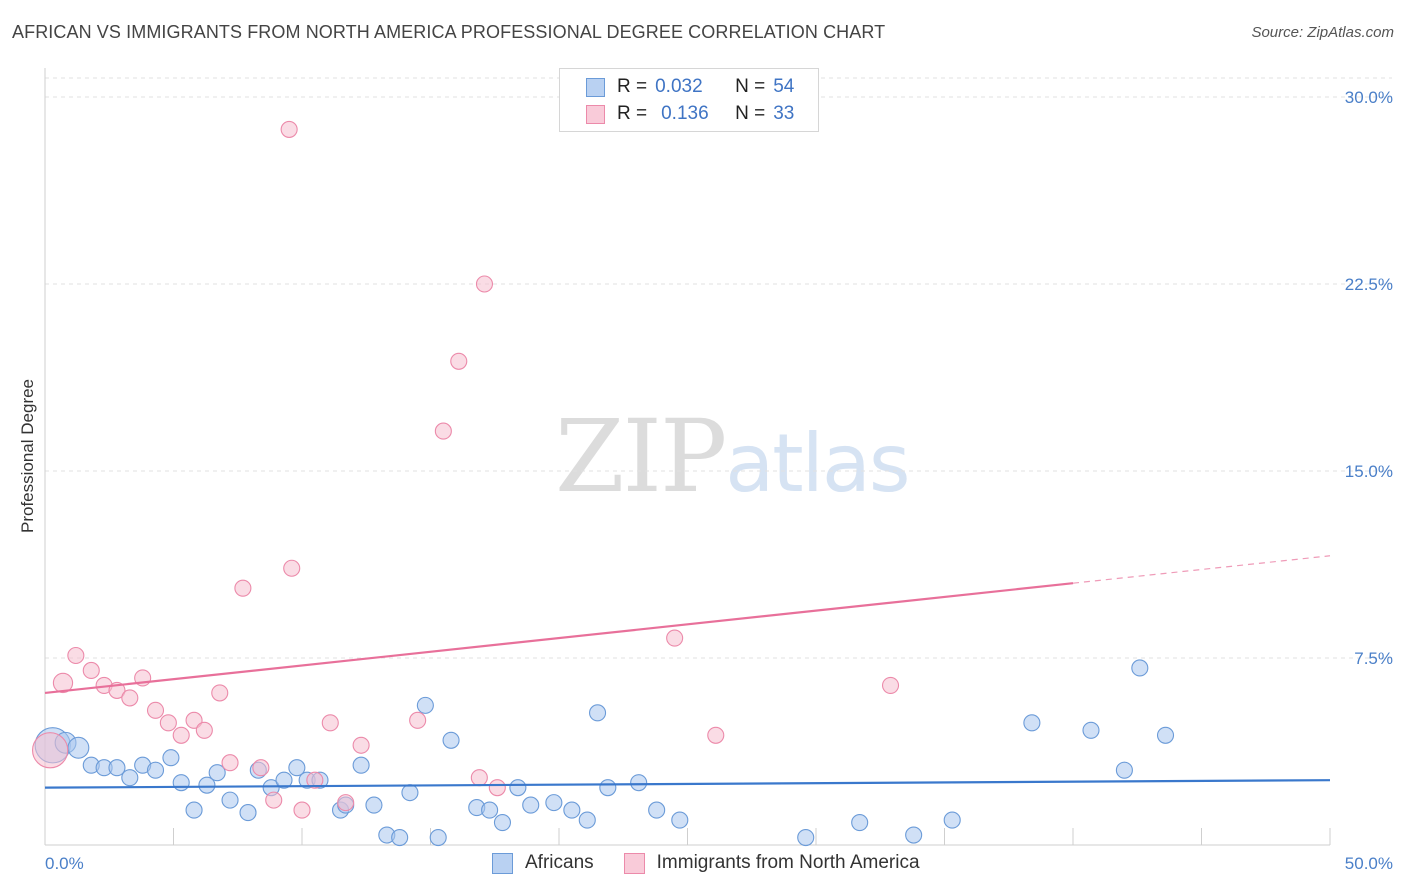 This screenshot has height=892, width=1406. What do you see at coordinates (685, 113) in the screenshot?
I see `r-value-immigrants: 0.136` at bounding box center [685, 113].